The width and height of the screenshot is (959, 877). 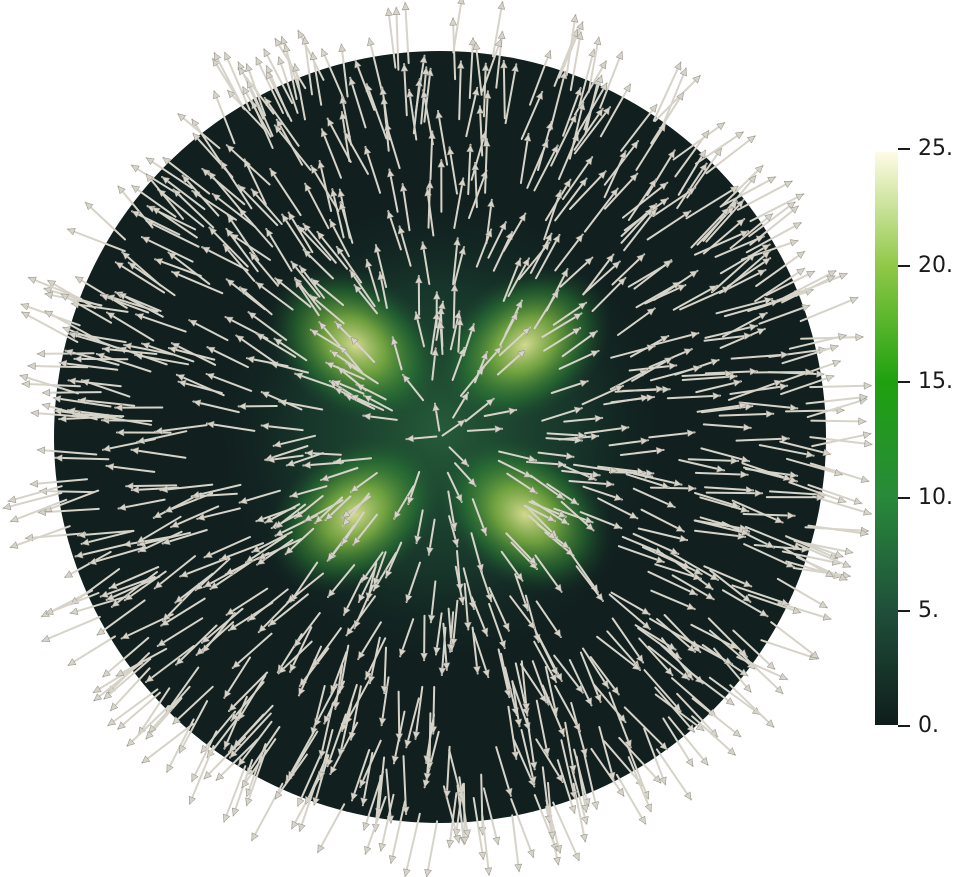 I want to click on colorbar-tick, so click(x=904, y=498).